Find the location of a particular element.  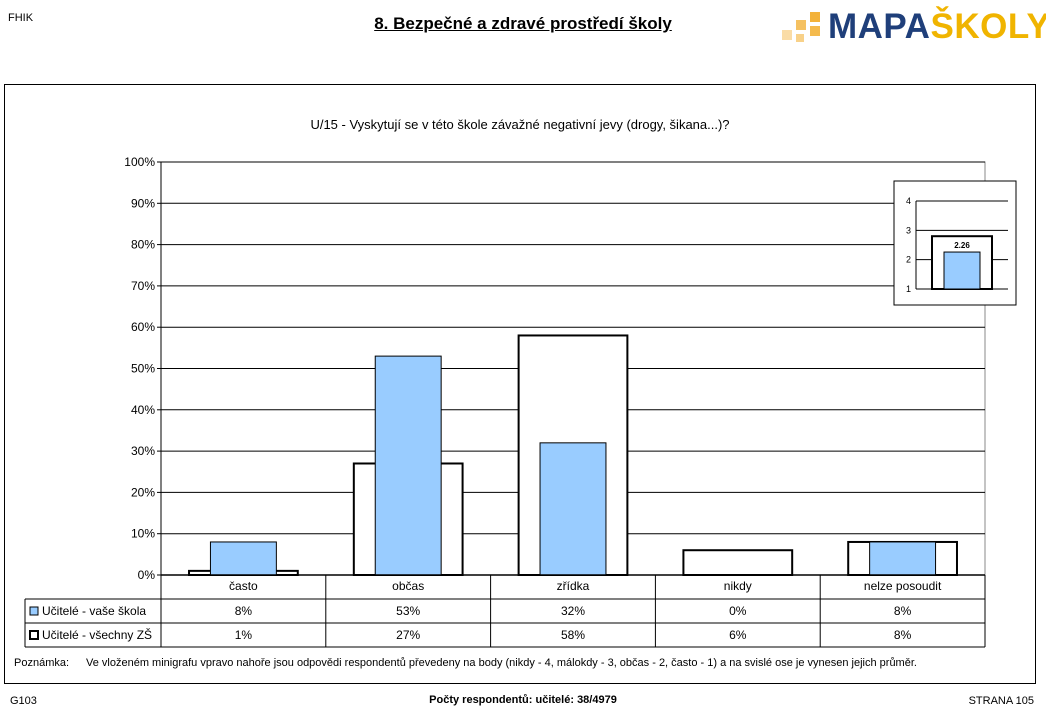

footer-respondents: Počty respondentů: učitelé: 38/4979 is located at coordinates (523, 700).